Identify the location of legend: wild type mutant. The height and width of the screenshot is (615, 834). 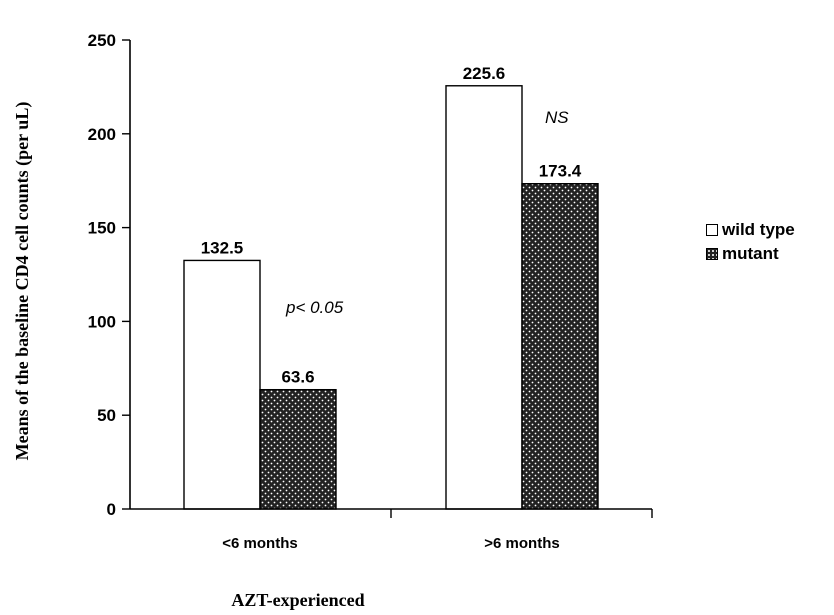
(750, 242).